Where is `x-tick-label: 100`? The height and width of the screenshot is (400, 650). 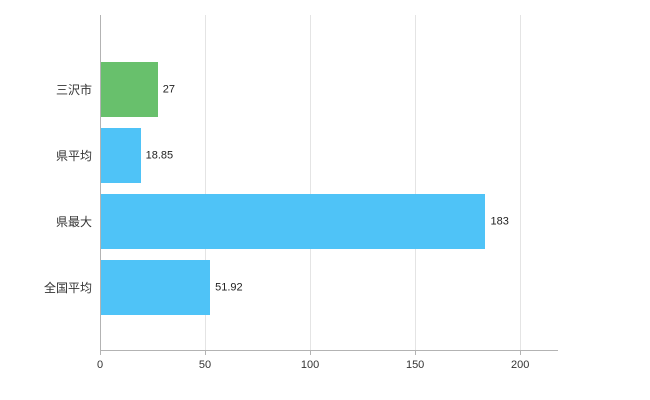 x-tick-label: 100 is located at coordinates (310, 365).